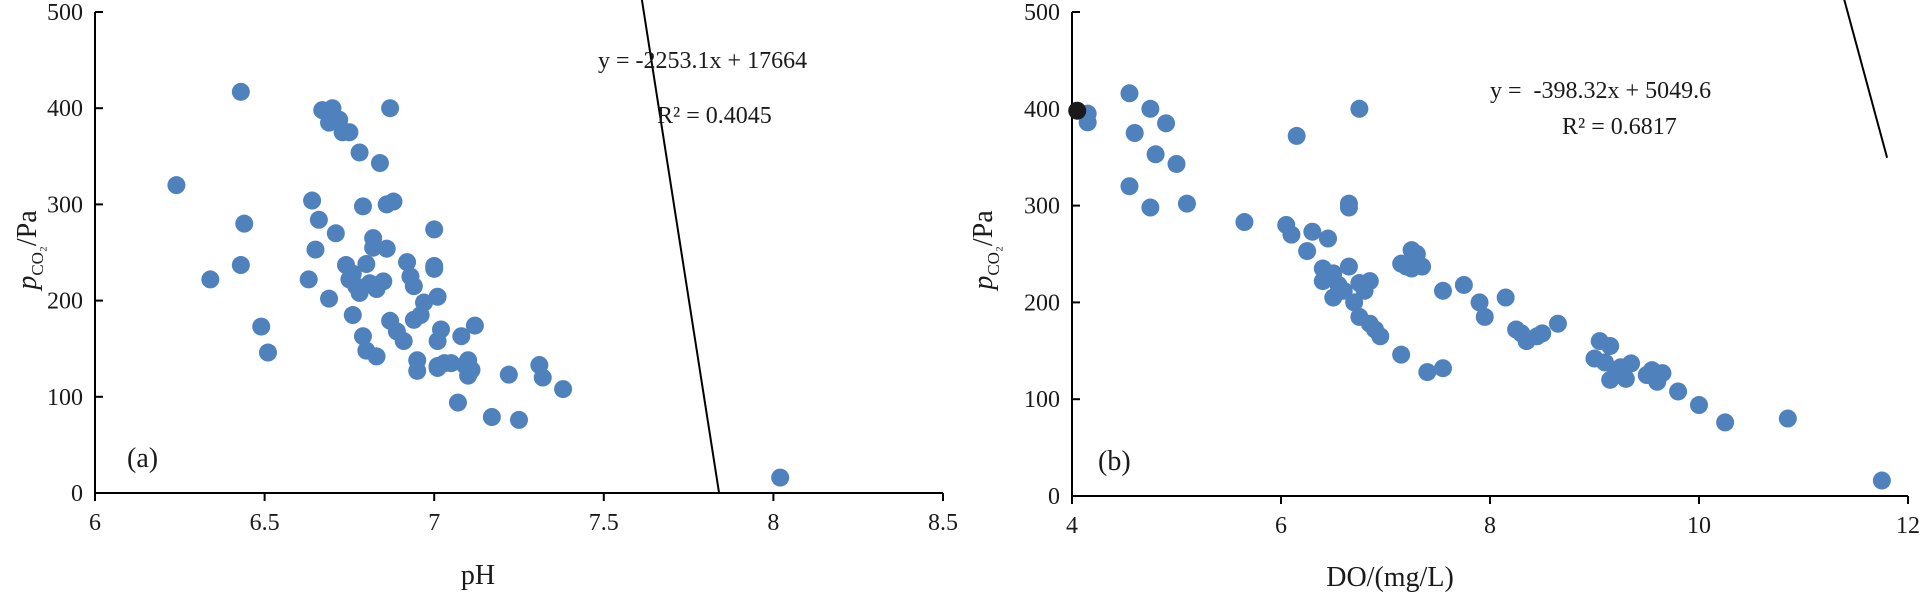 The height and width of the screenshot is (595, 1924). I want to click on panel-b-x-tick-label: 4, so click(1072, 526).